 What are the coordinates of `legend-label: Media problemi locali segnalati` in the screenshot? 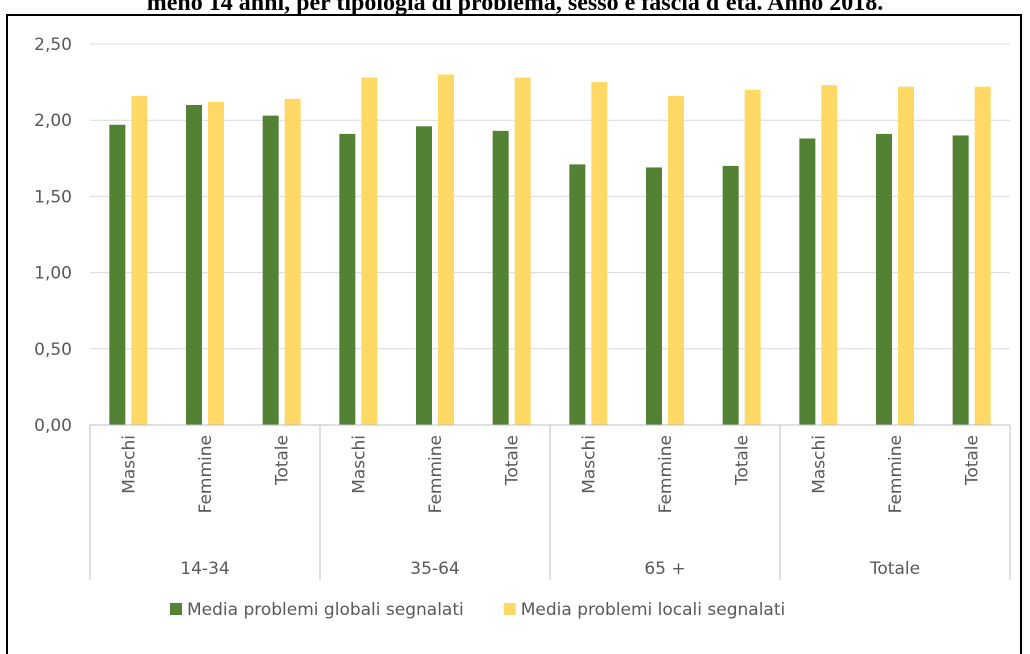 It's located at (653, 610).